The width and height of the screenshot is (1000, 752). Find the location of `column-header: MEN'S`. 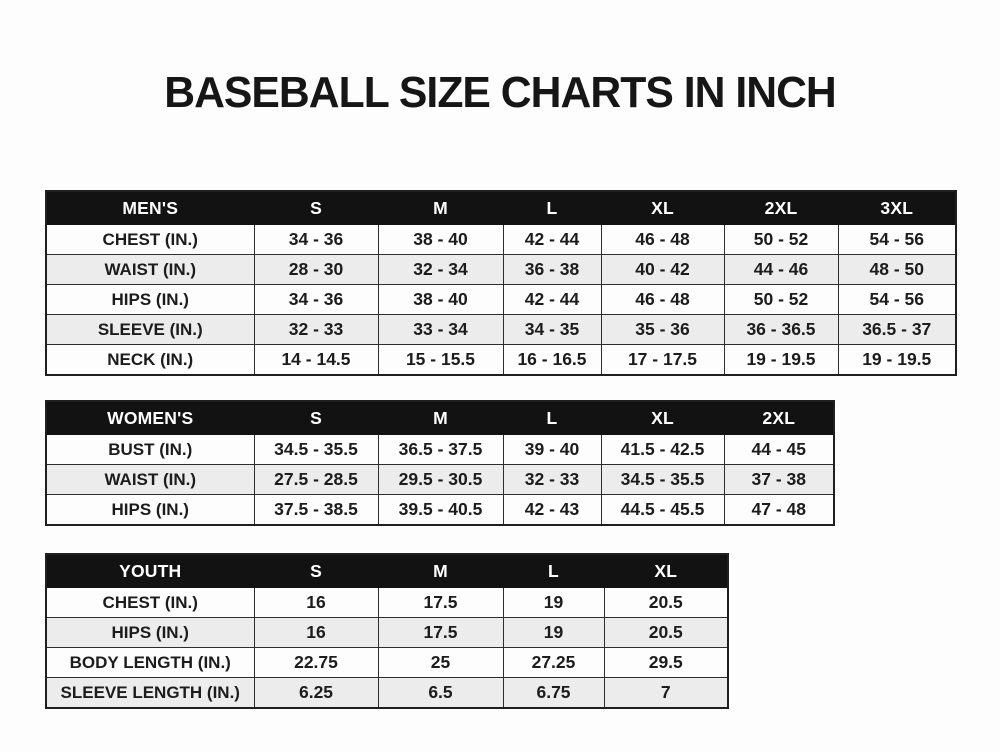

column-header: MEN'S is located at coordinates (150, 207).